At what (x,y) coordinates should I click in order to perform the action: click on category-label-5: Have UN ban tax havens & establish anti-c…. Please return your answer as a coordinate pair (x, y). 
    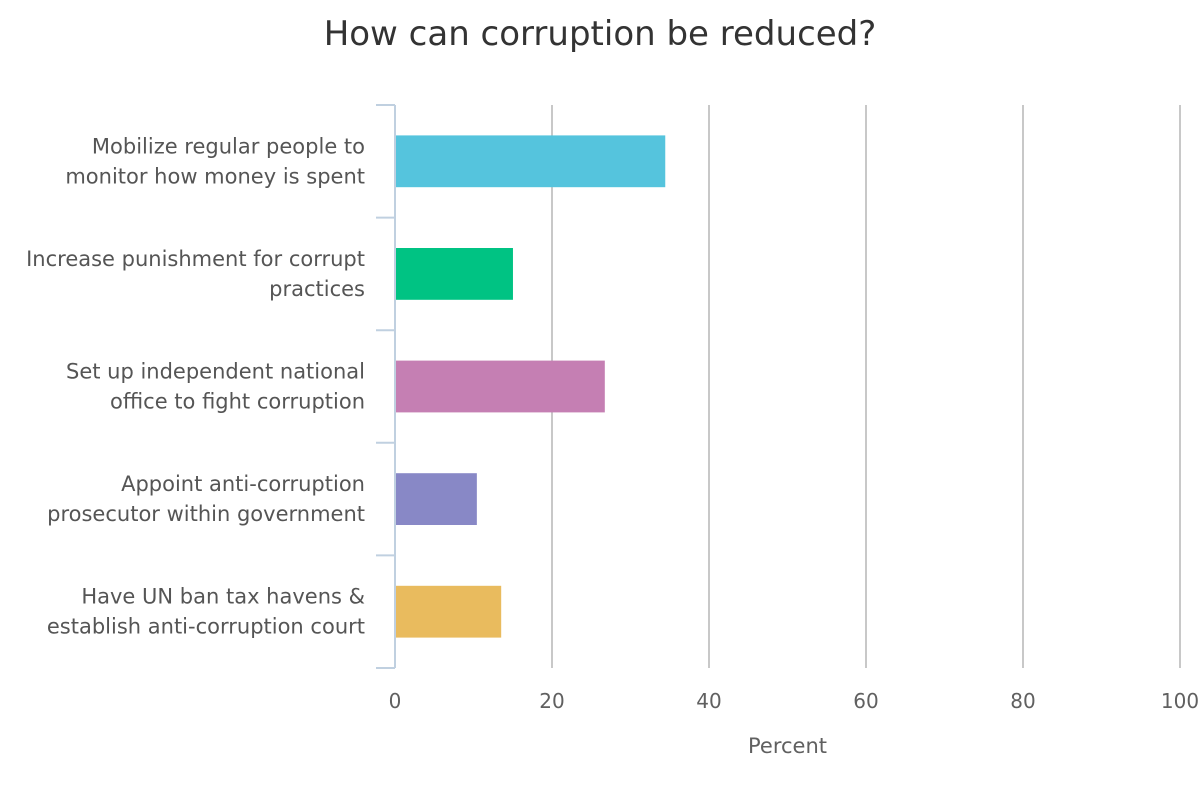
    Looking at the image, I should click on (206, 612).